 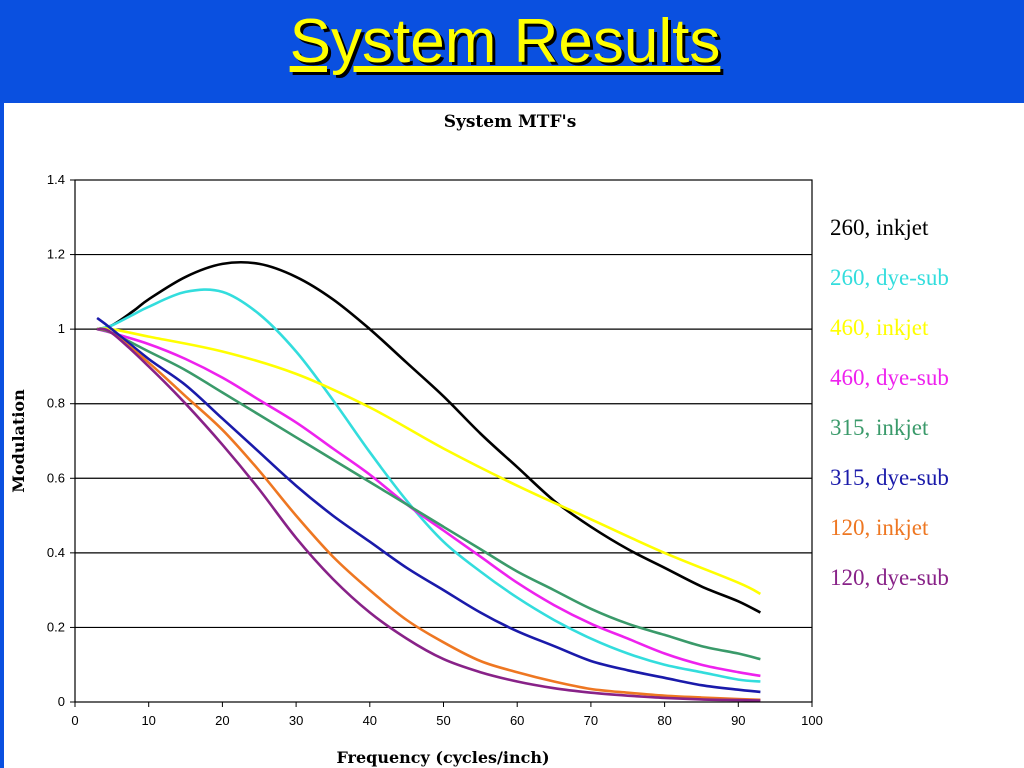 I want to click on x-tick-label: 70, so click(x=591, y=720).